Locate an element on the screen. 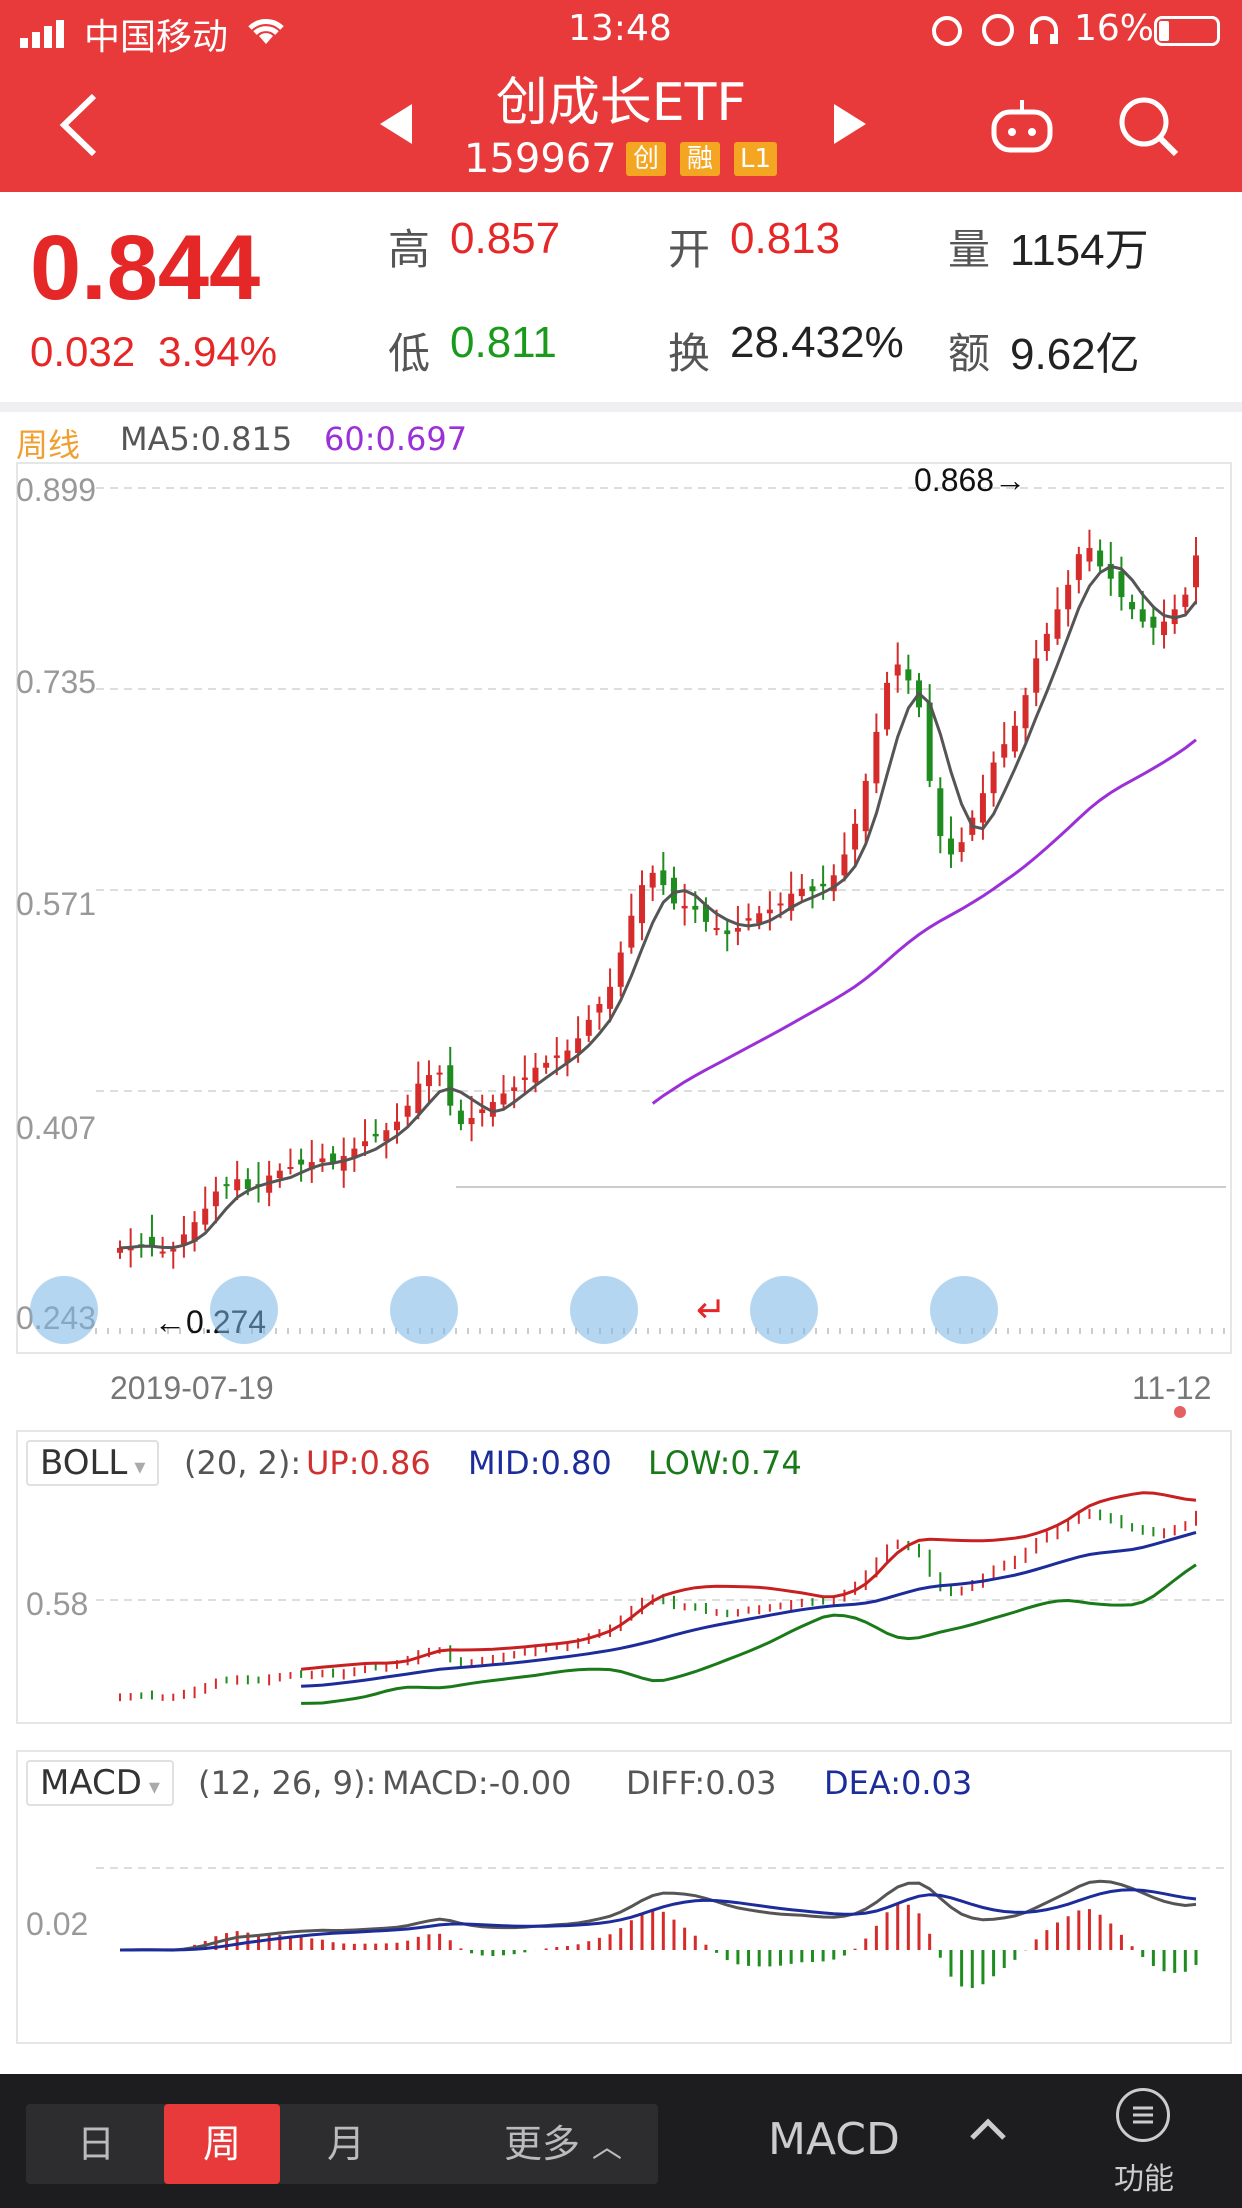 This screenshot has width=1242, height=2208. restore-icon: ↵ is located at coordinates (711, 1310).